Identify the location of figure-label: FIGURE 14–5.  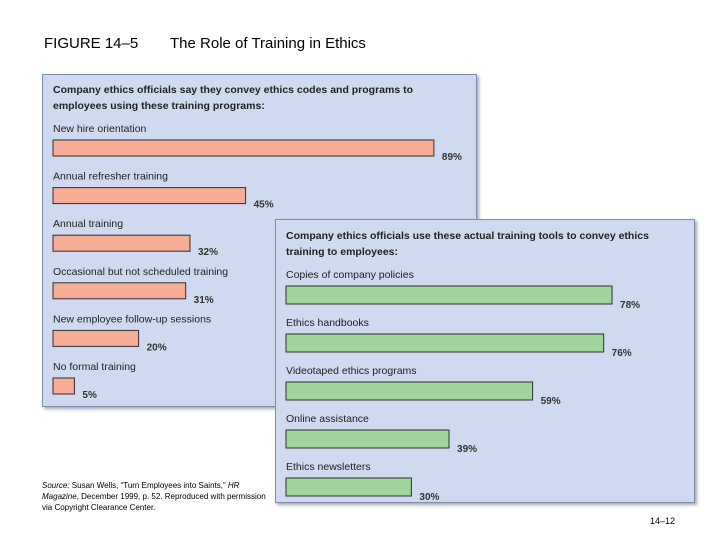
(91, 43).